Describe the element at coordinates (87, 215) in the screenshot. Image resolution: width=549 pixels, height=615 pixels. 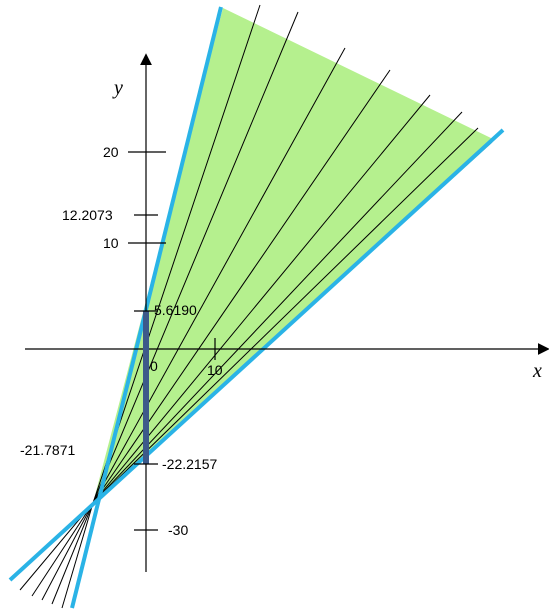
I see `y-tick-label-12.2073: 12.2073` at that location.